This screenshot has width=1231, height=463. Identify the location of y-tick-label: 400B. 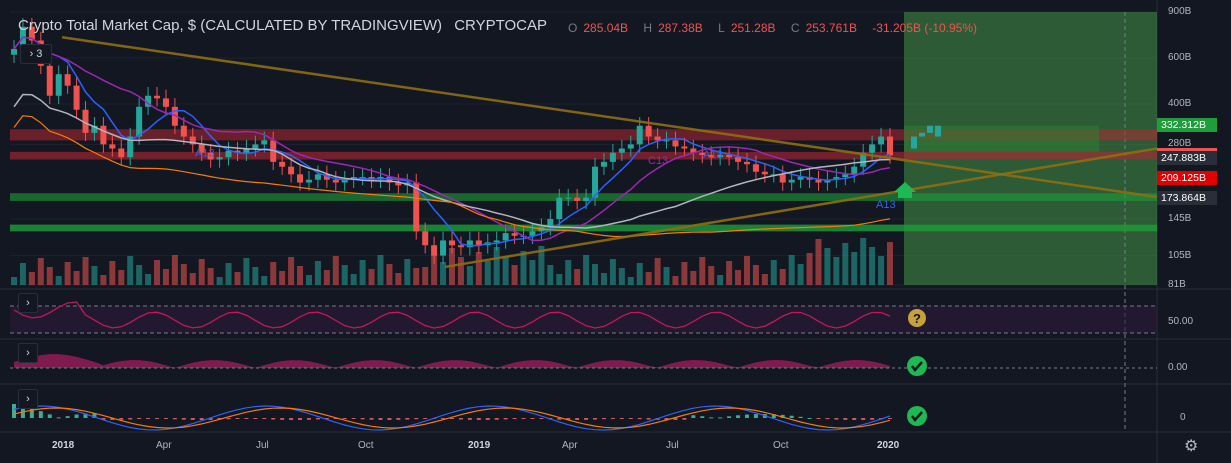
(1180, 103).